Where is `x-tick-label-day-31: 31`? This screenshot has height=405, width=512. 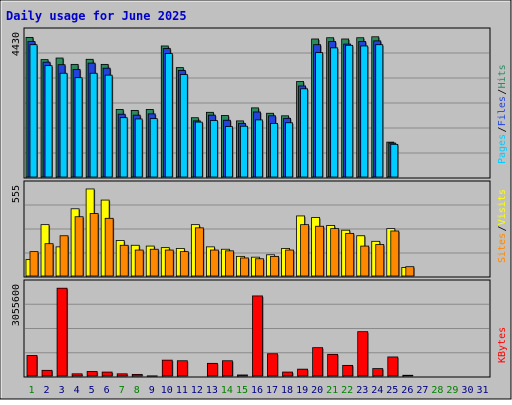 x-tick-label-day-31: 31 is located at coordinates (482, 390).